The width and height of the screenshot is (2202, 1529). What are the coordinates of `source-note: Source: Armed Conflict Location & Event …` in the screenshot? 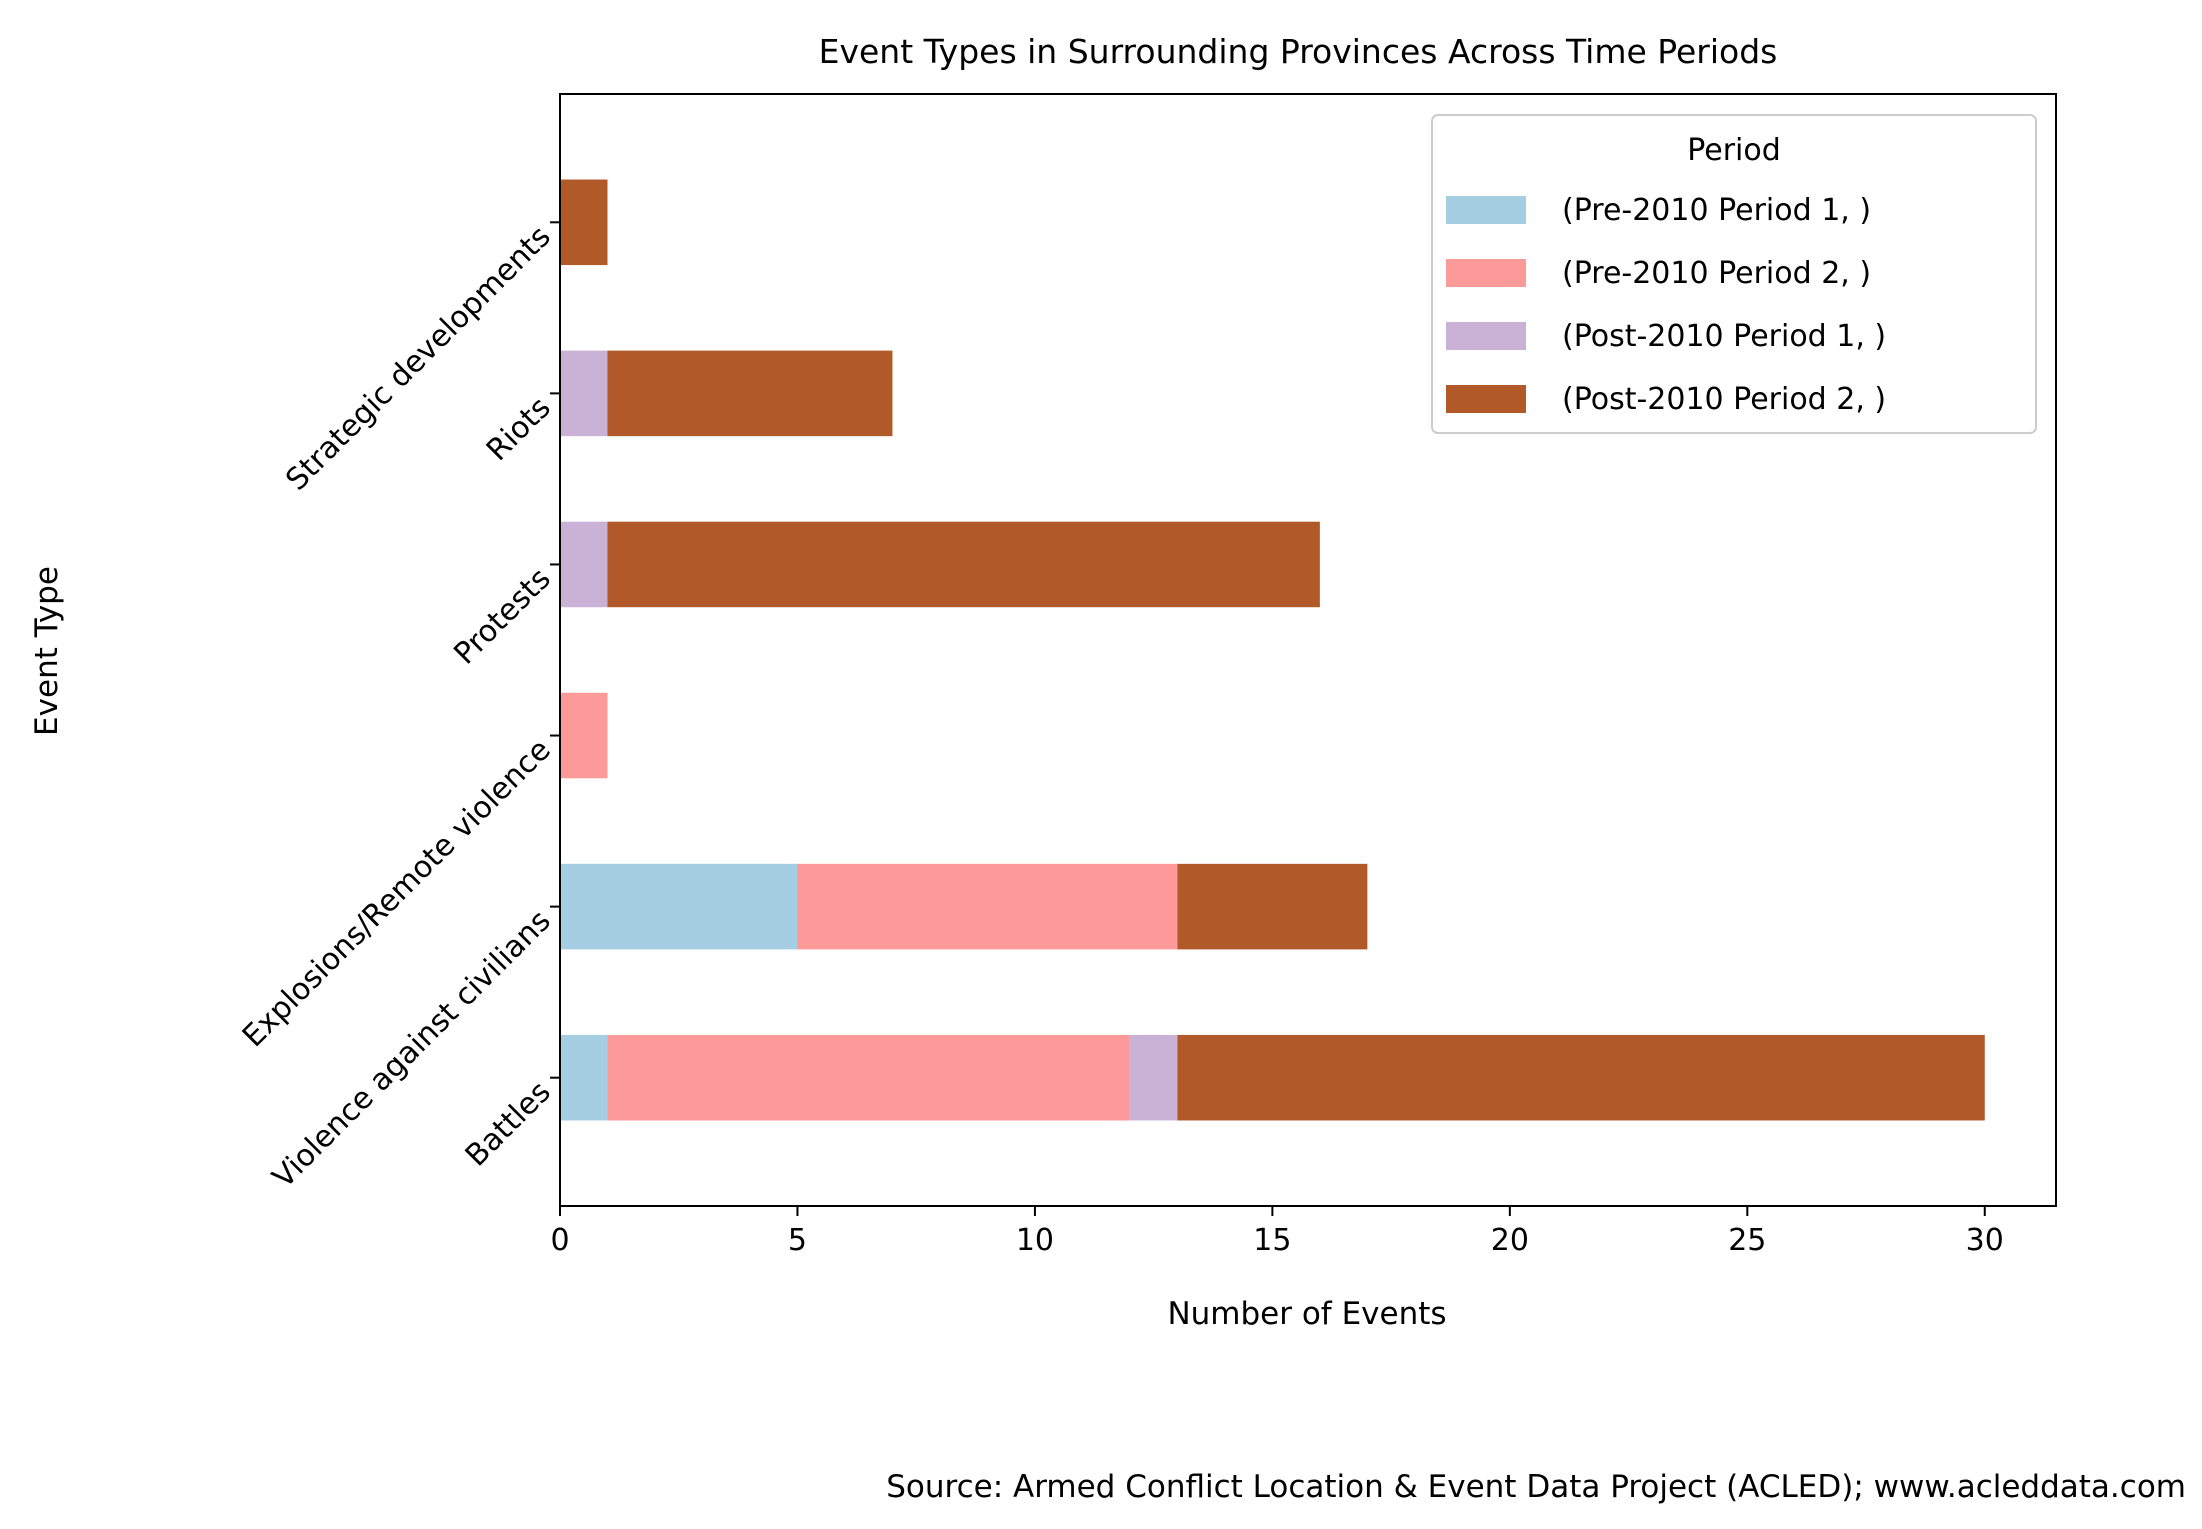 It's located at (1536, 1487).